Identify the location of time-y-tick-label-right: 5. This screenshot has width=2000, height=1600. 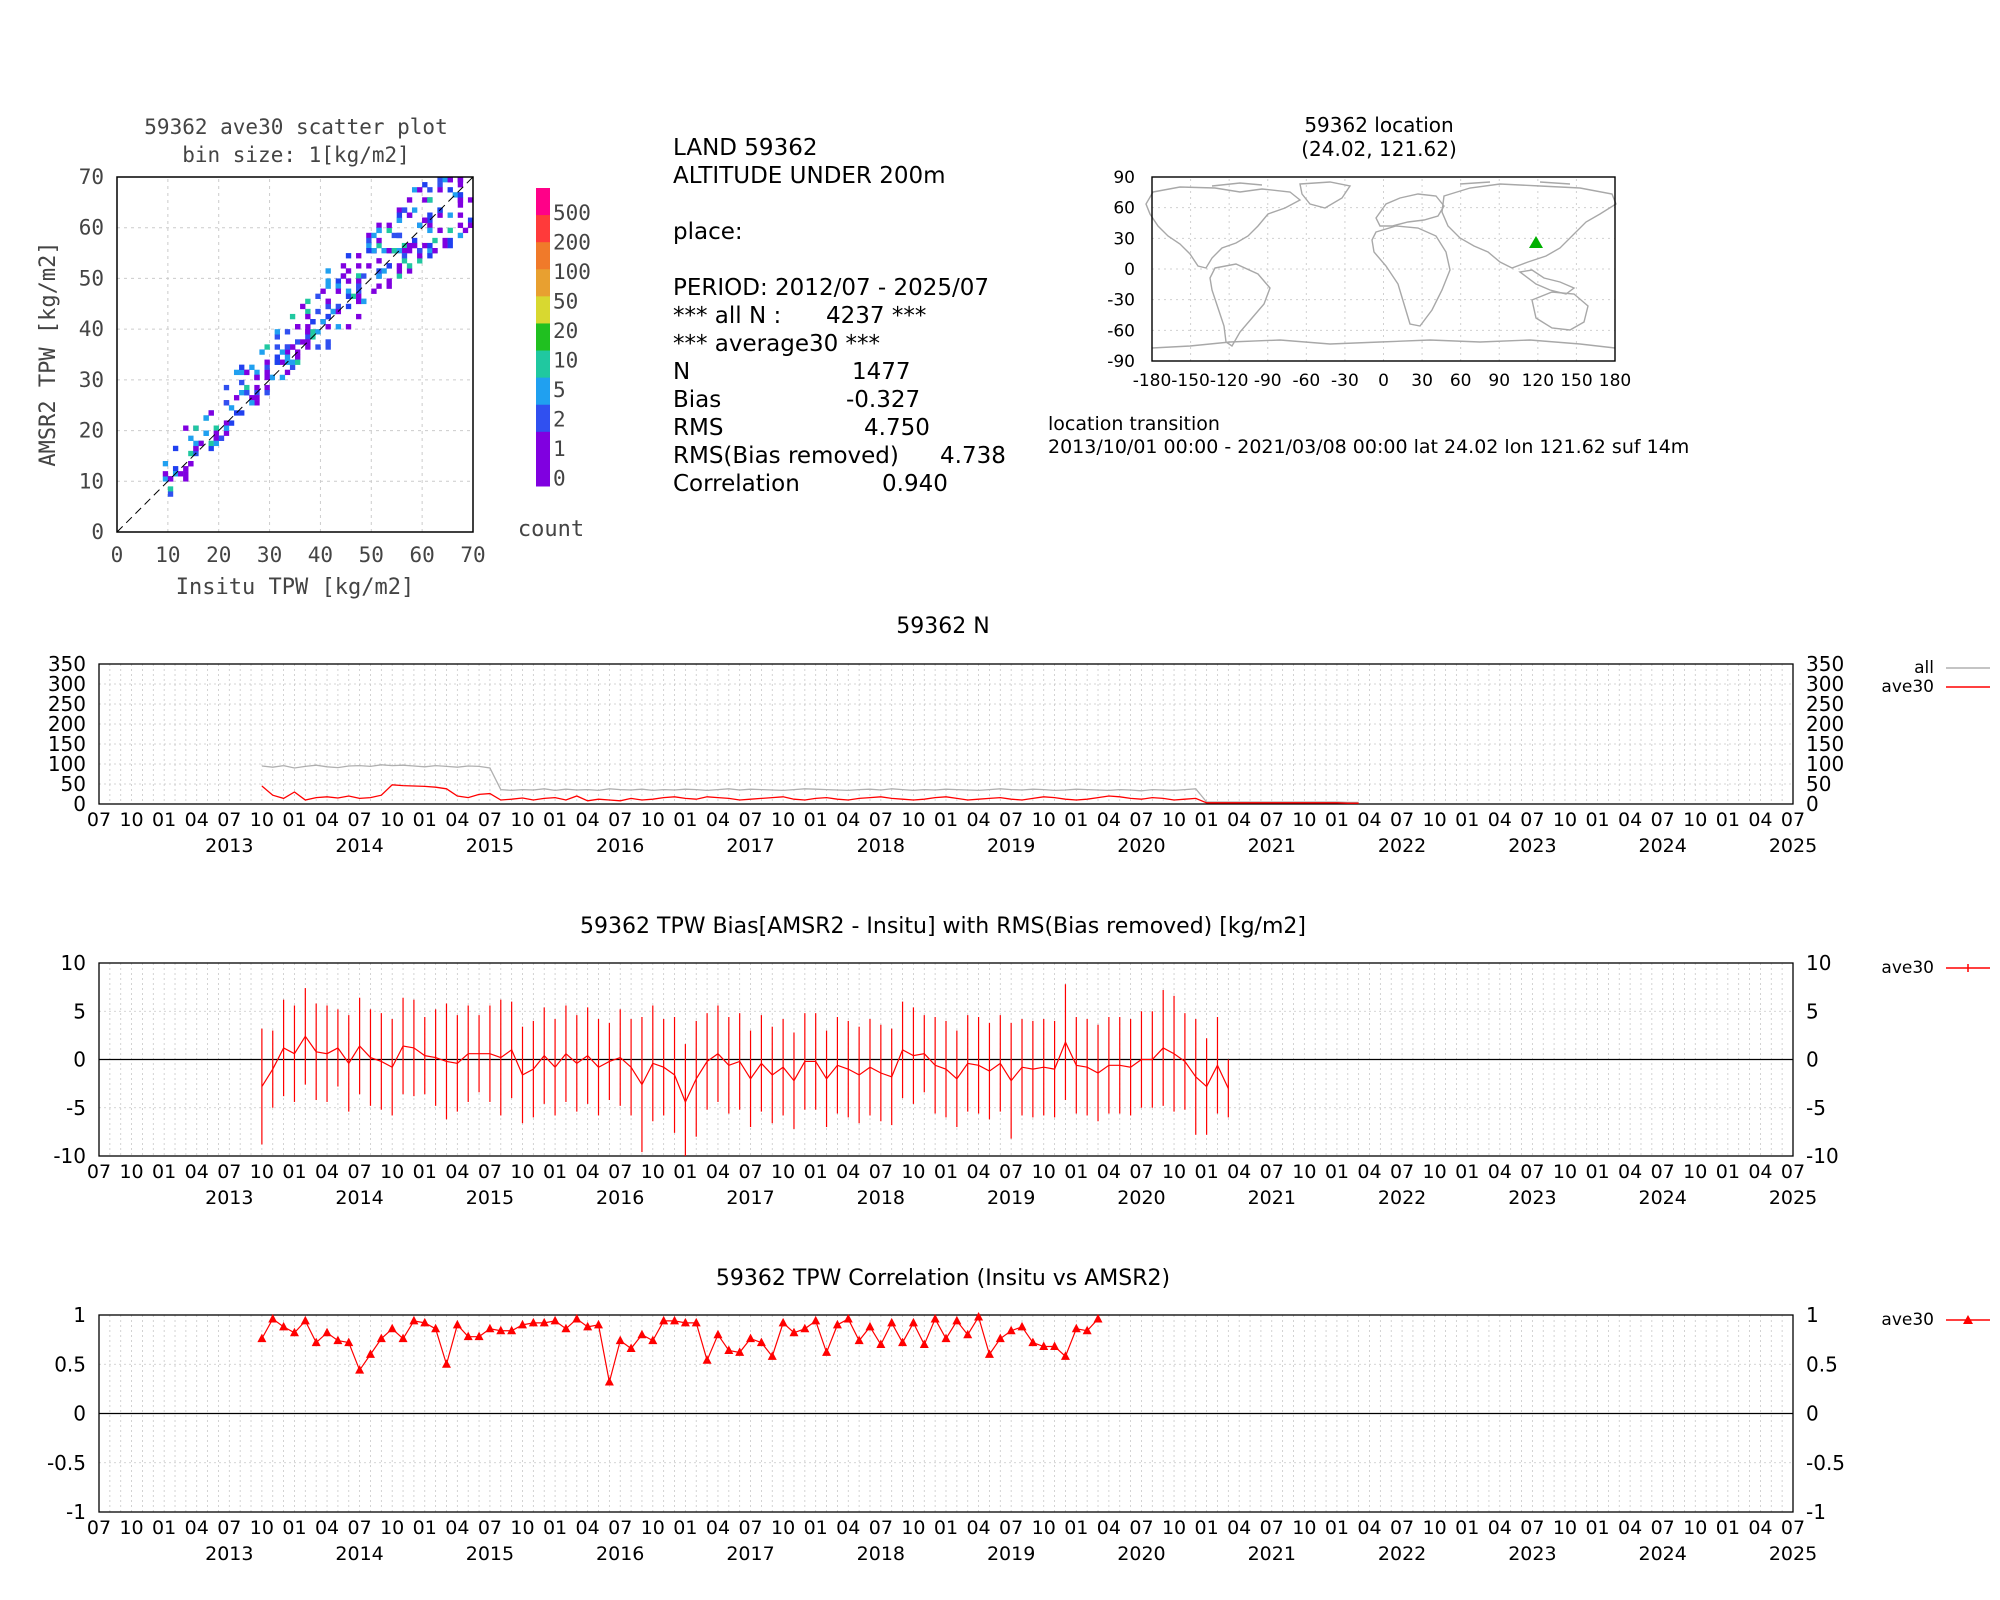
(1812, 1011).